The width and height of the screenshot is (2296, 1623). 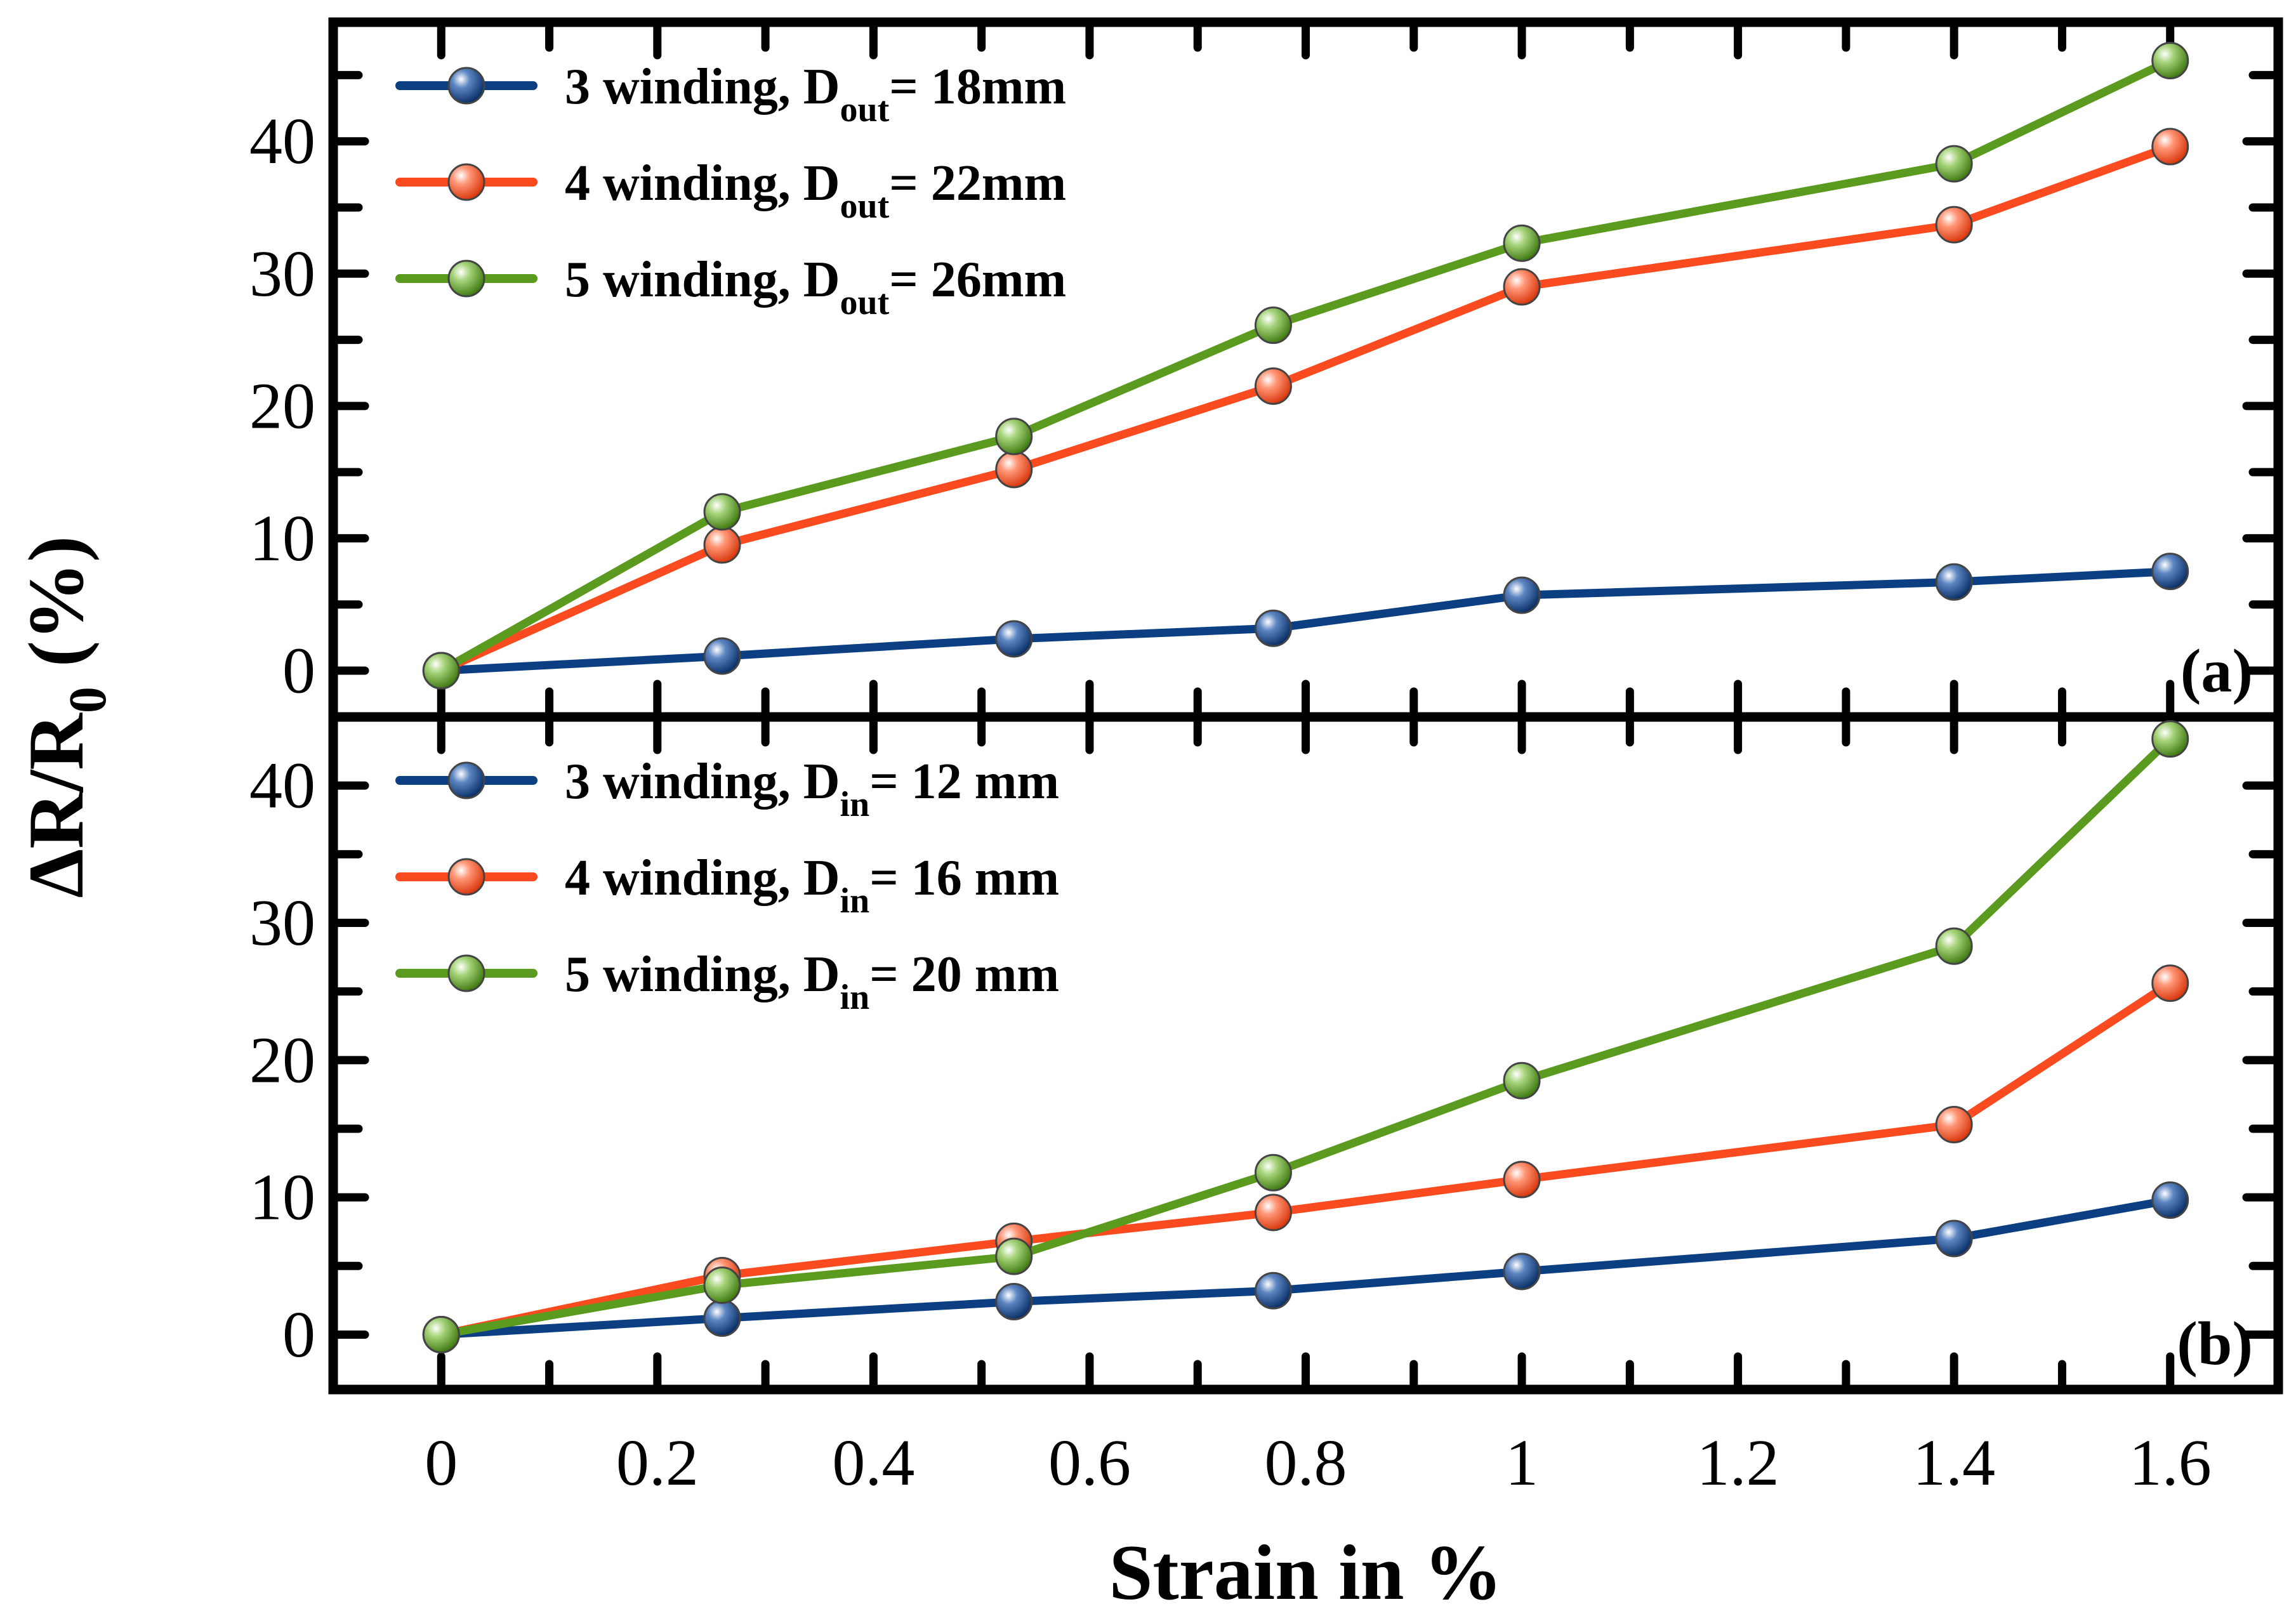 I want to click on panel-2-legend-2-marker, so click(x=466, y=877).